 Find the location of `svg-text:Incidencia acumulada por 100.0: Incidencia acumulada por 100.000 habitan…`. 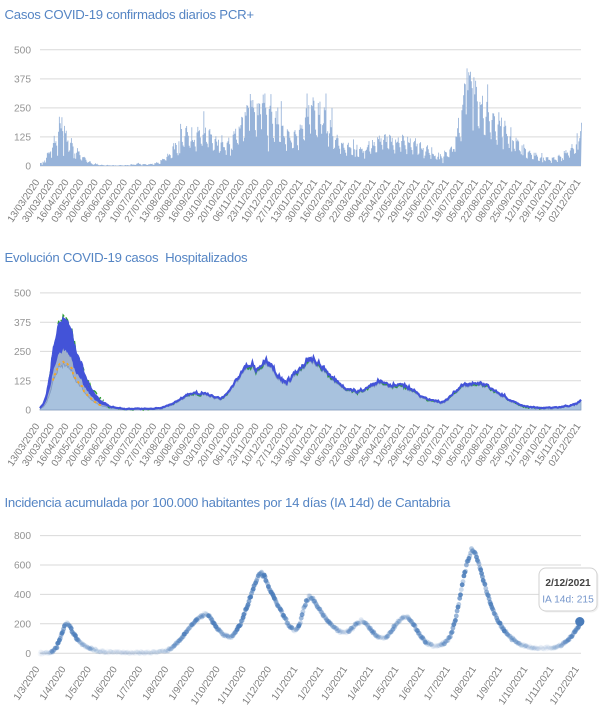

svg-text:Incidencia acumulada por 100.0: Incidencia acumulada por 100.000 habitan… is located at coordinates (228, 502).